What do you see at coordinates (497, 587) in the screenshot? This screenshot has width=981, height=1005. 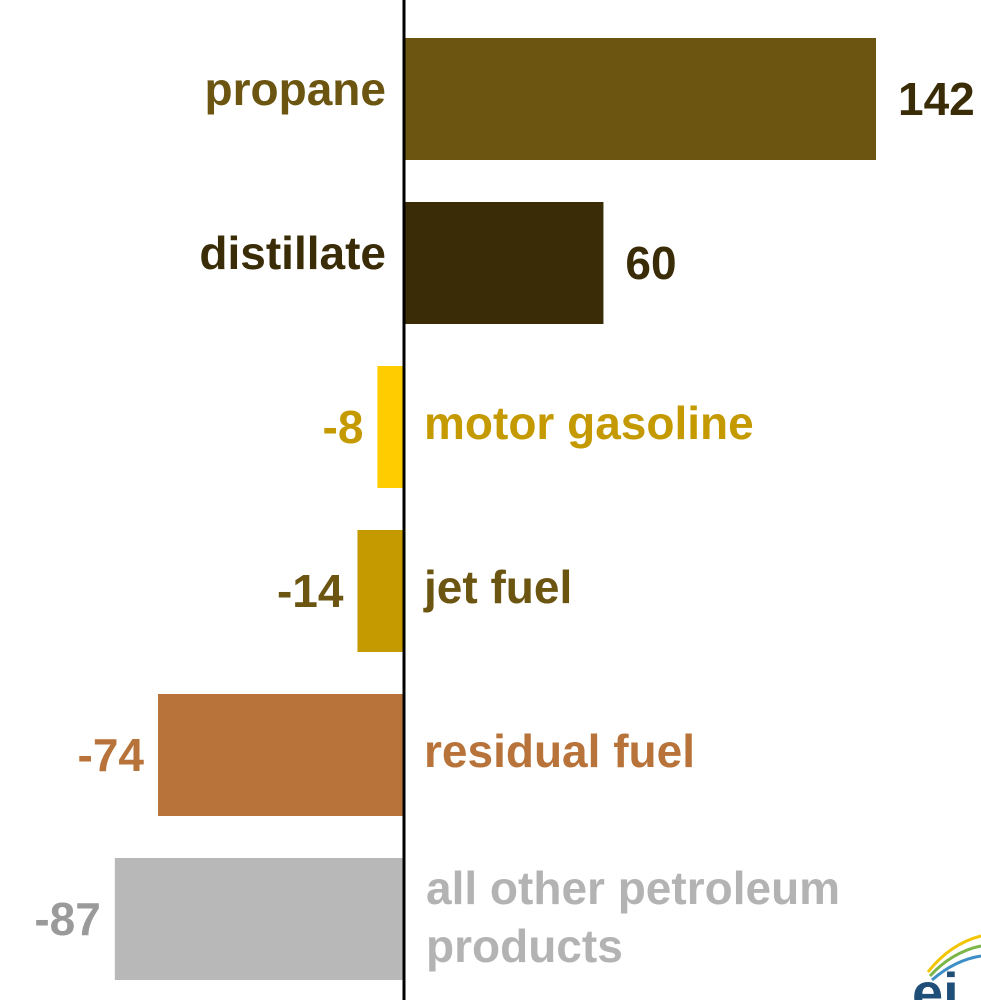 I see `category-label-jet-fuel: jet fuel` at bounding box center [497, 587].